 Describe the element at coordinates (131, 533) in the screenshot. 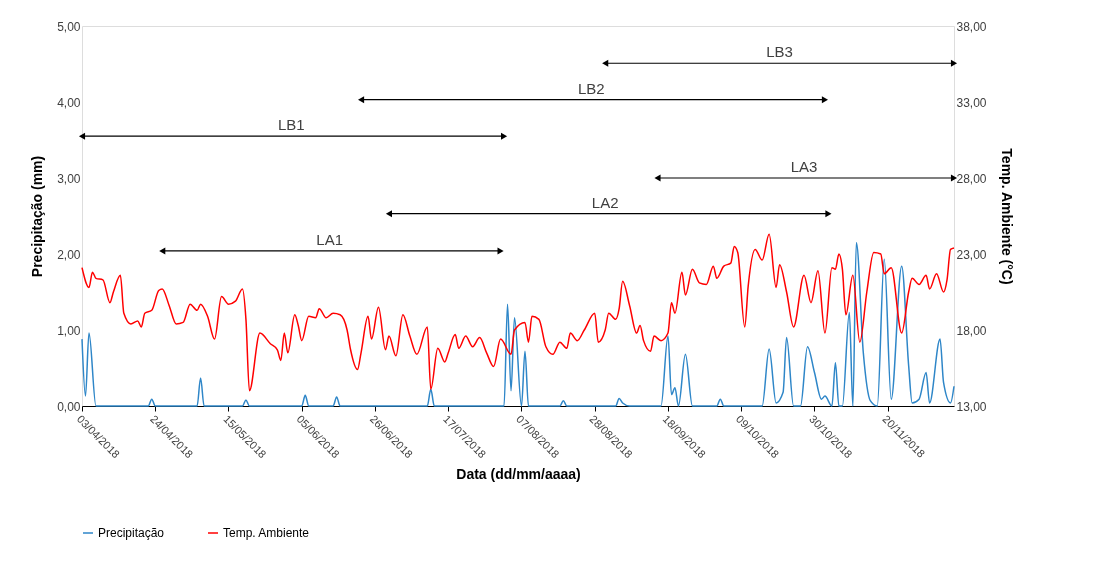

I see `legend-label: Precipitação` at that location.